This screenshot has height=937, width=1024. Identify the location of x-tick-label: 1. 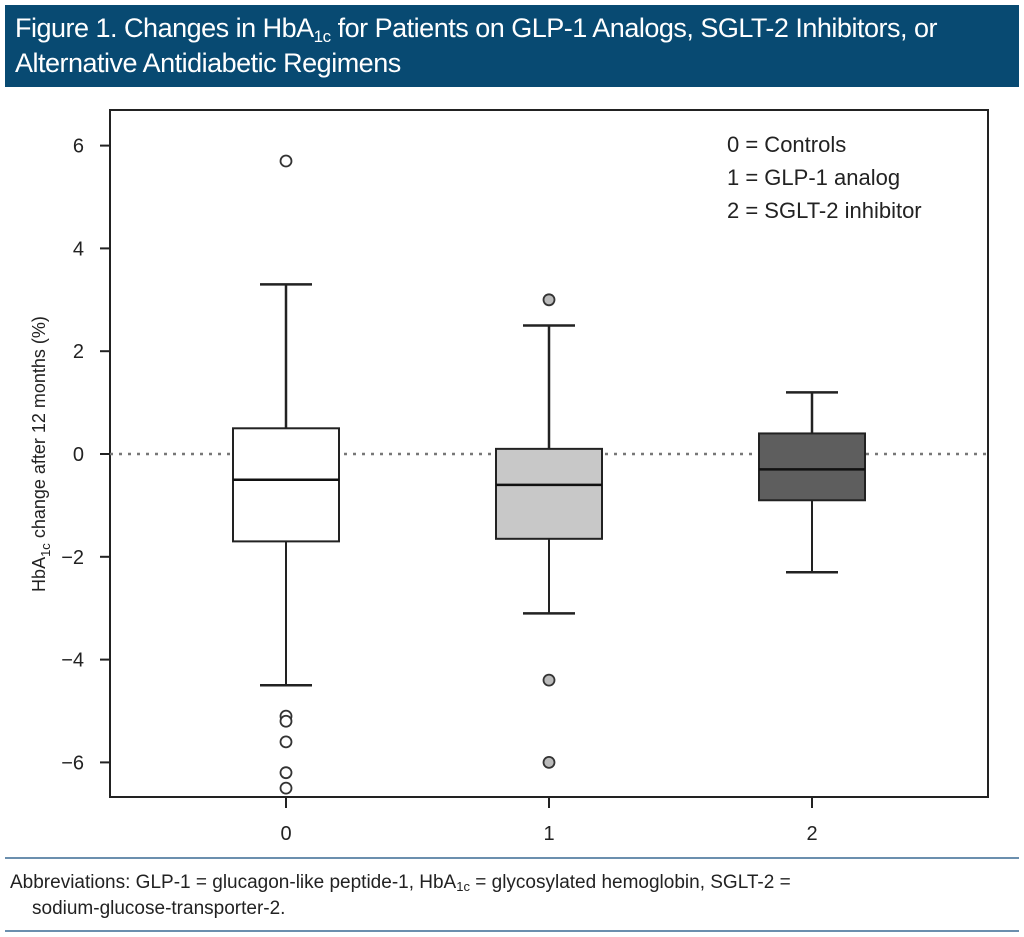
(548, 834).